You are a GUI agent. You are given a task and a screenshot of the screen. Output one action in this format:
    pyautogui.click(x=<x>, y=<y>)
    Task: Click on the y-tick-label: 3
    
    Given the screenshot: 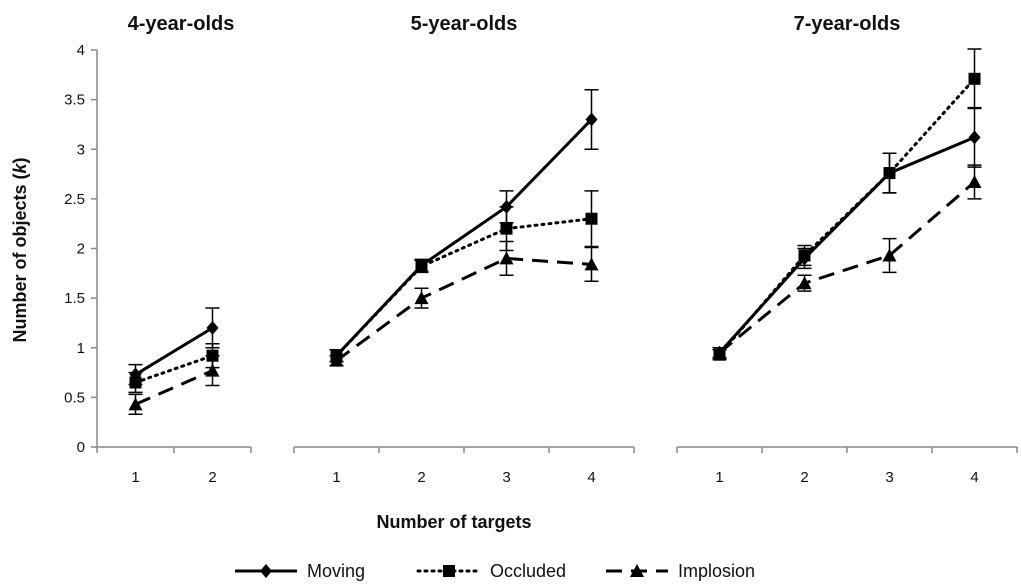 What is the action you would take?
    pyautogui.click(x=81, y=149)
    